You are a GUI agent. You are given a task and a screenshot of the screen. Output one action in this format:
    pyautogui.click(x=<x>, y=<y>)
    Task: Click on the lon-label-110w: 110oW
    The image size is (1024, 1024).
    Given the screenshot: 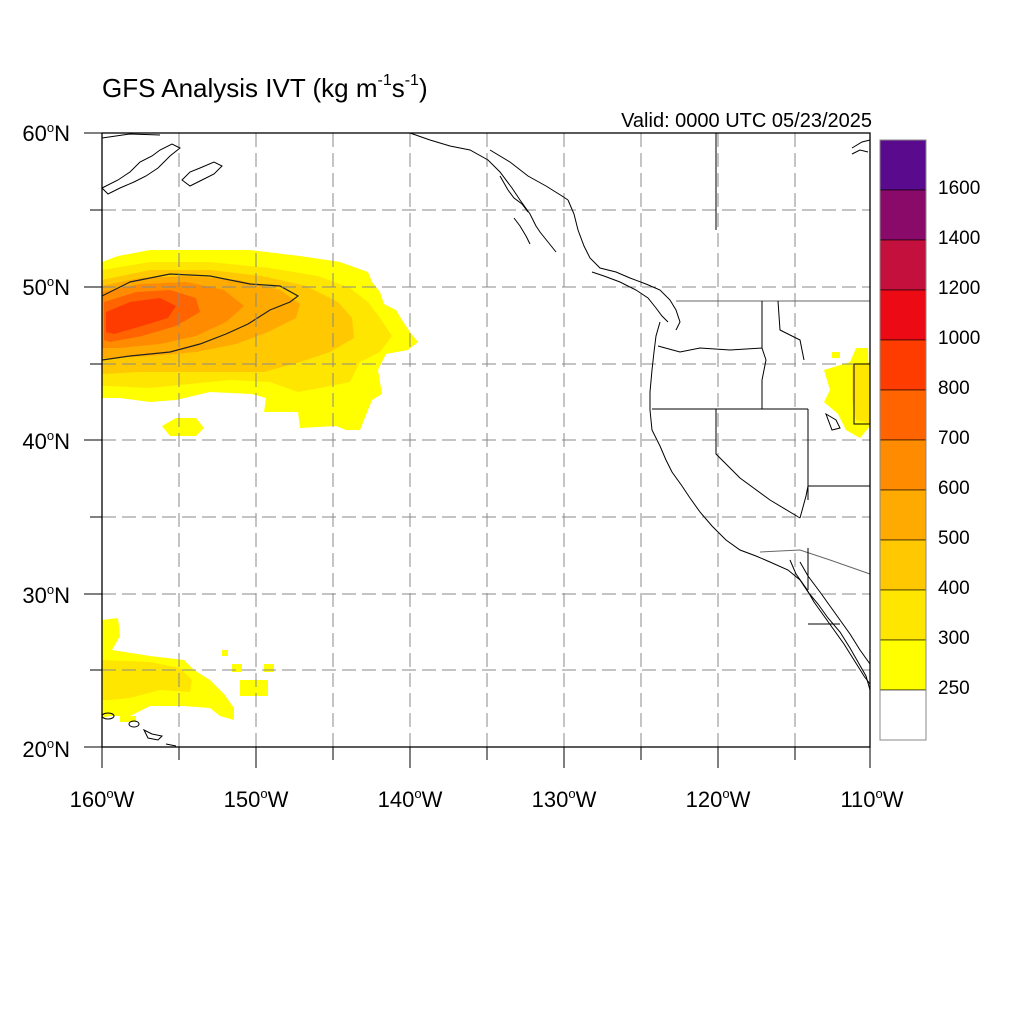 What is the action you would take?
    pyautogui.click(x=872, y=799)
    